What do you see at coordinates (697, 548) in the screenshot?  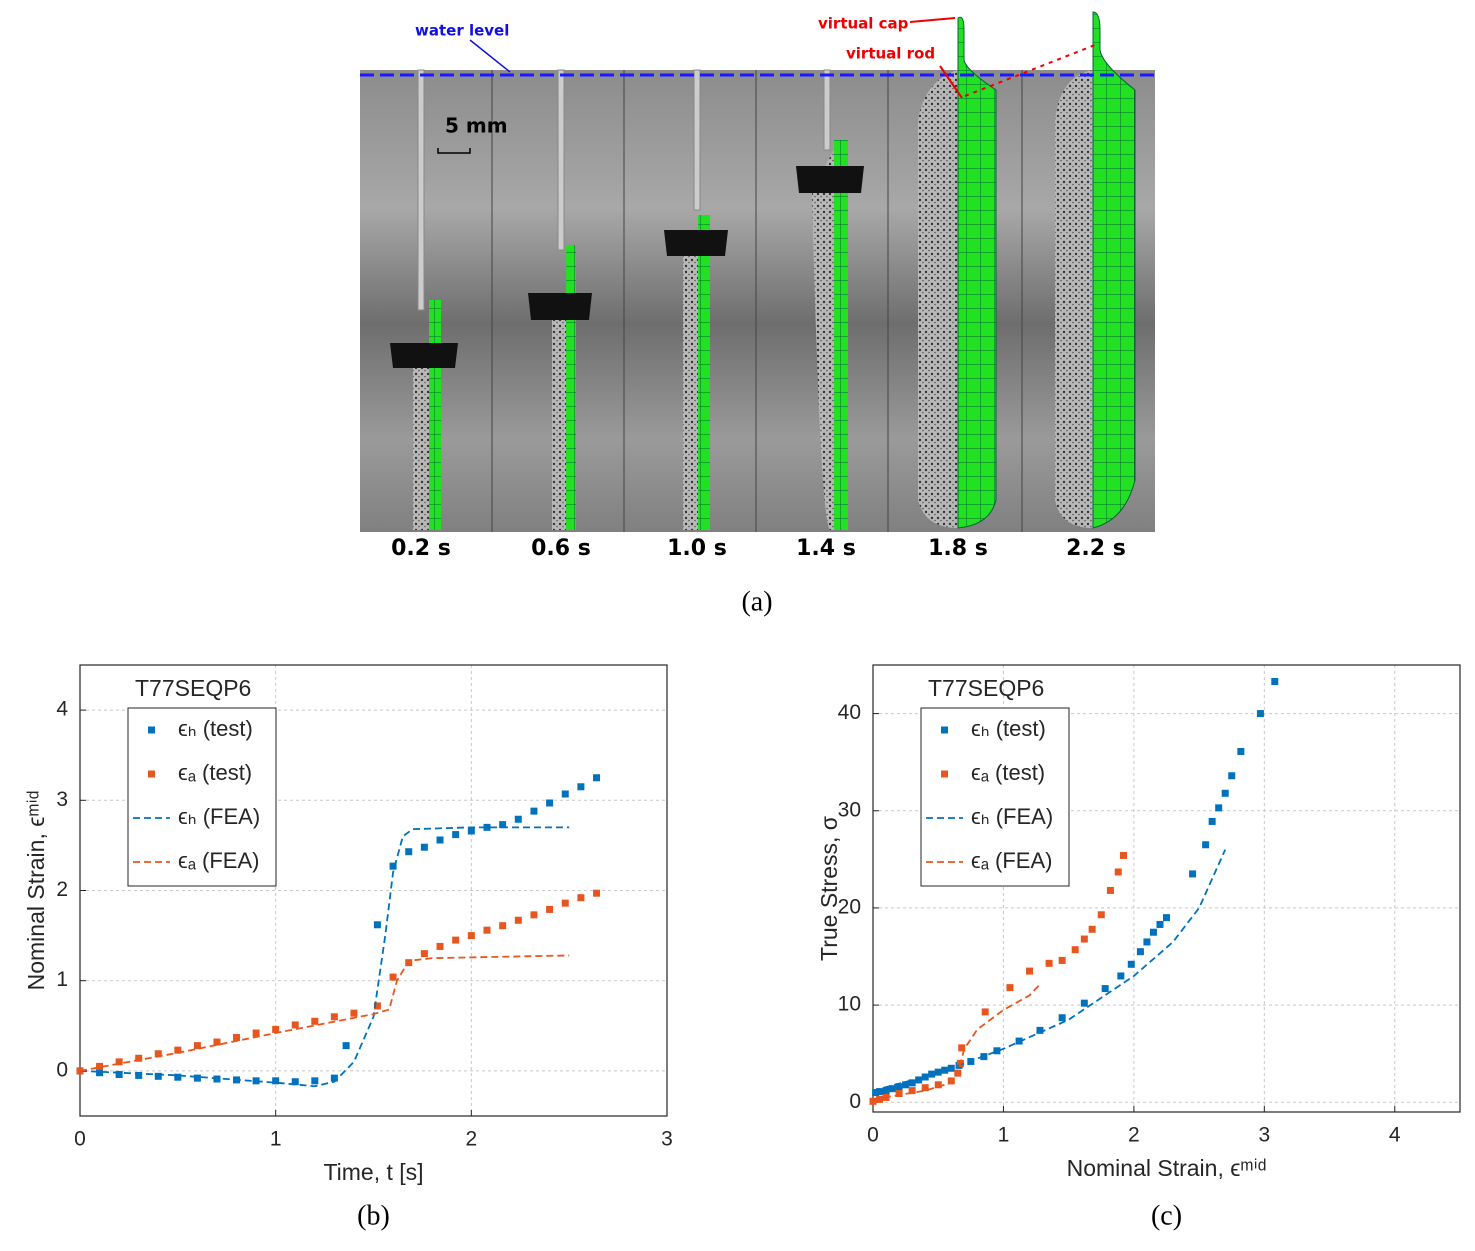 I see `frame-label: 1.0 s` at bounding box center [697, 548].